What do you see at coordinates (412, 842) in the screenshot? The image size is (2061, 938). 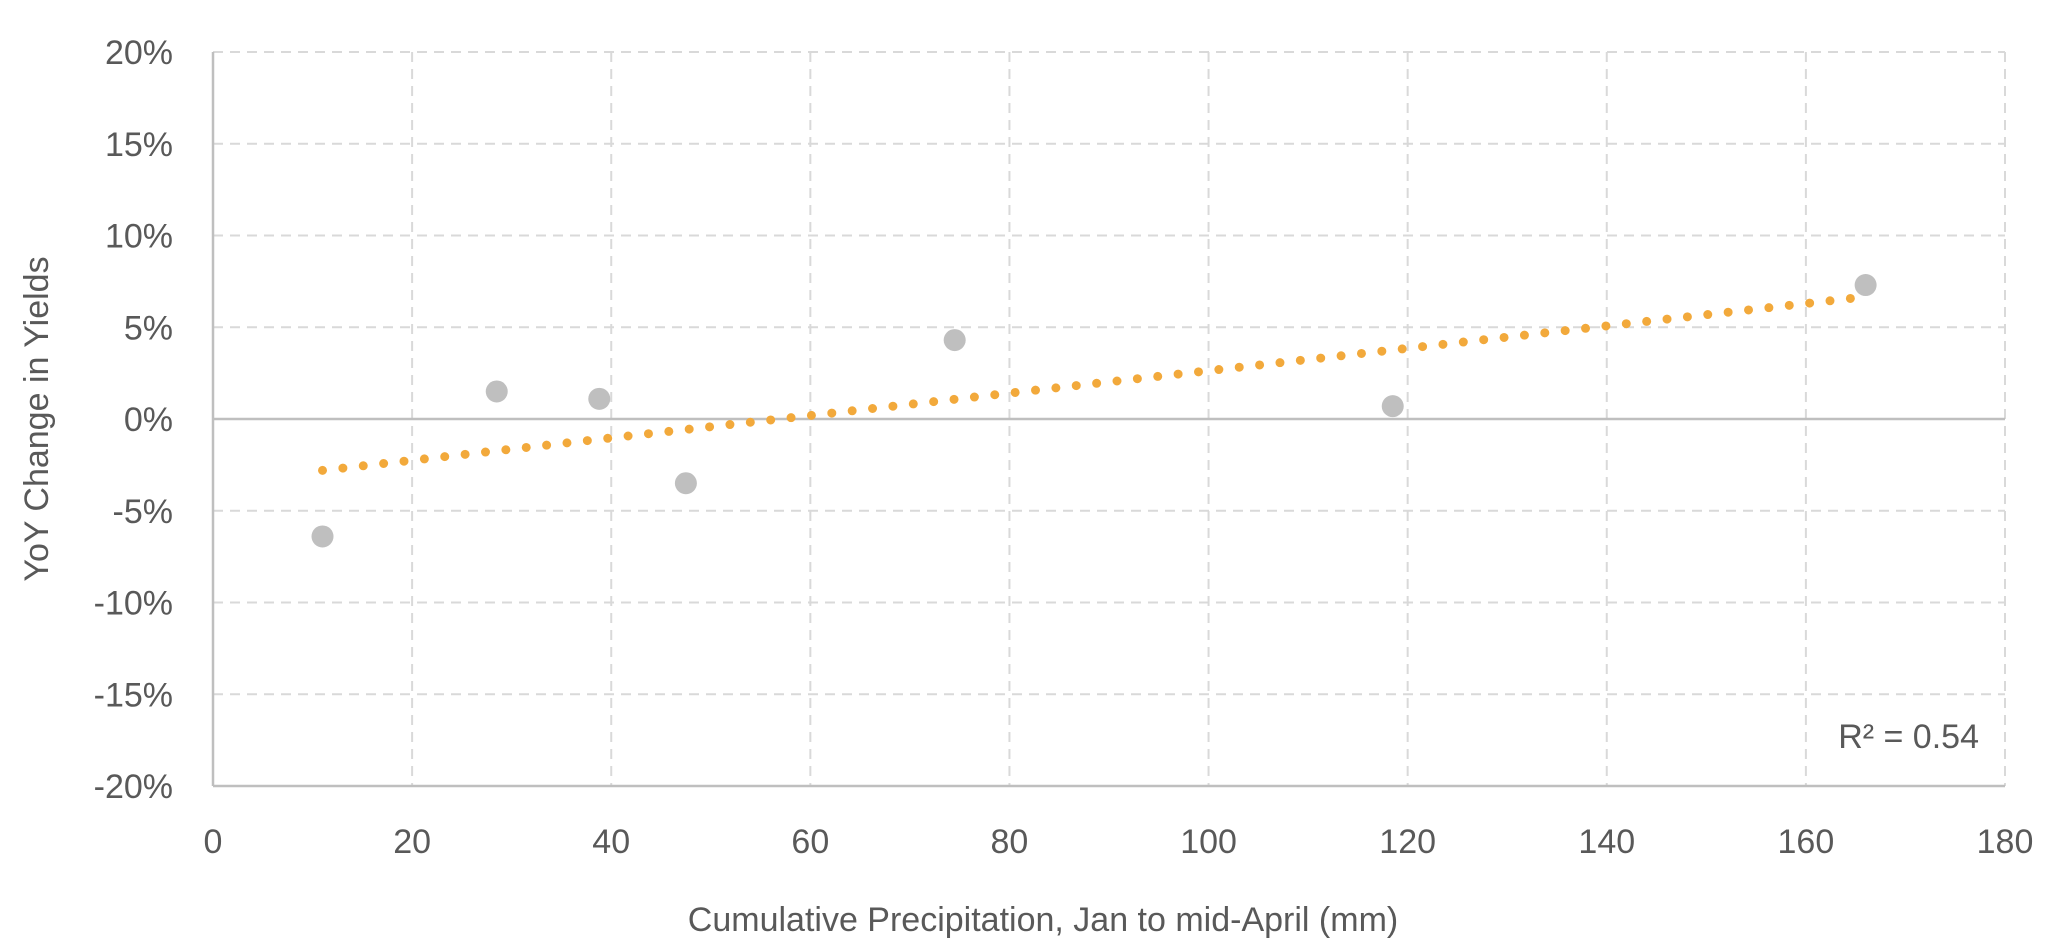 I see `x-tick-label: 20` at bounding box center [412, 842].